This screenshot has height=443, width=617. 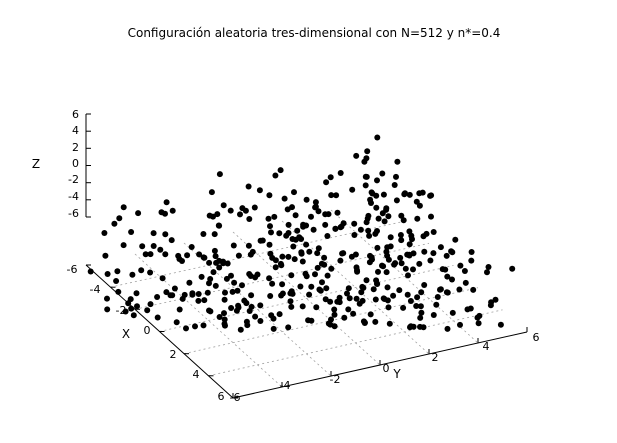 What do you see at coordinates (536, 337) in the screenshot?
I see `y-tick-label: 6` at bounding box center [536, 337].